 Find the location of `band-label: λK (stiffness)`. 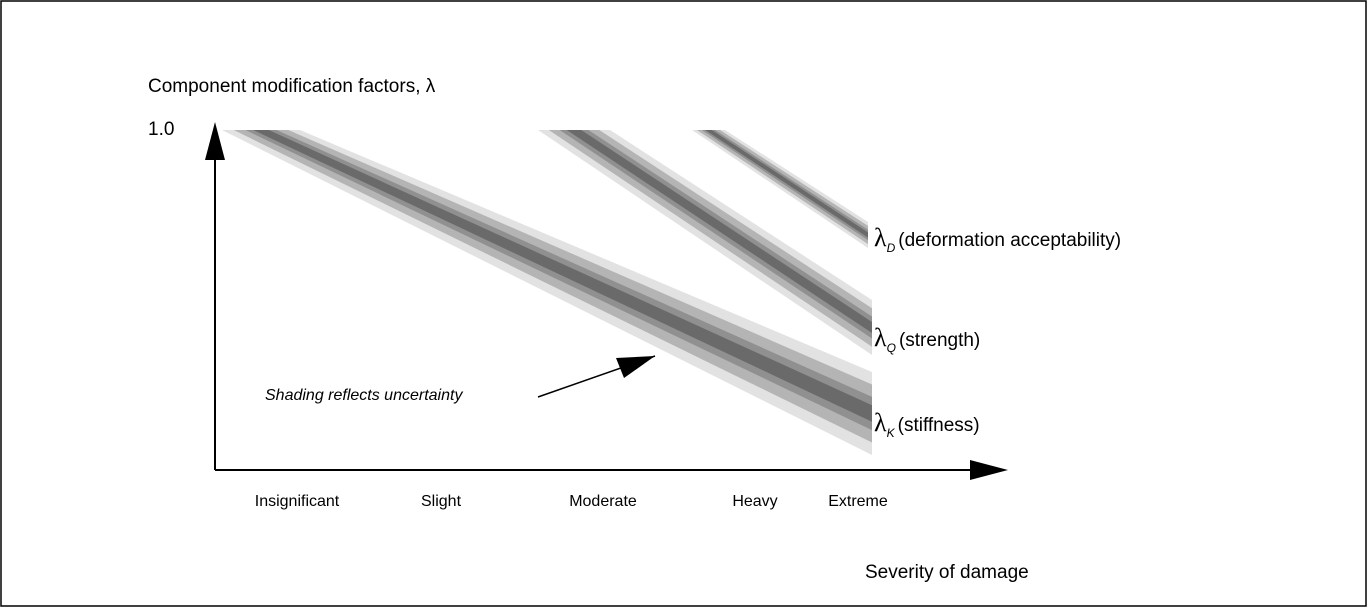

band-label: λK (stiffness) is located at coordinates (927, 424).